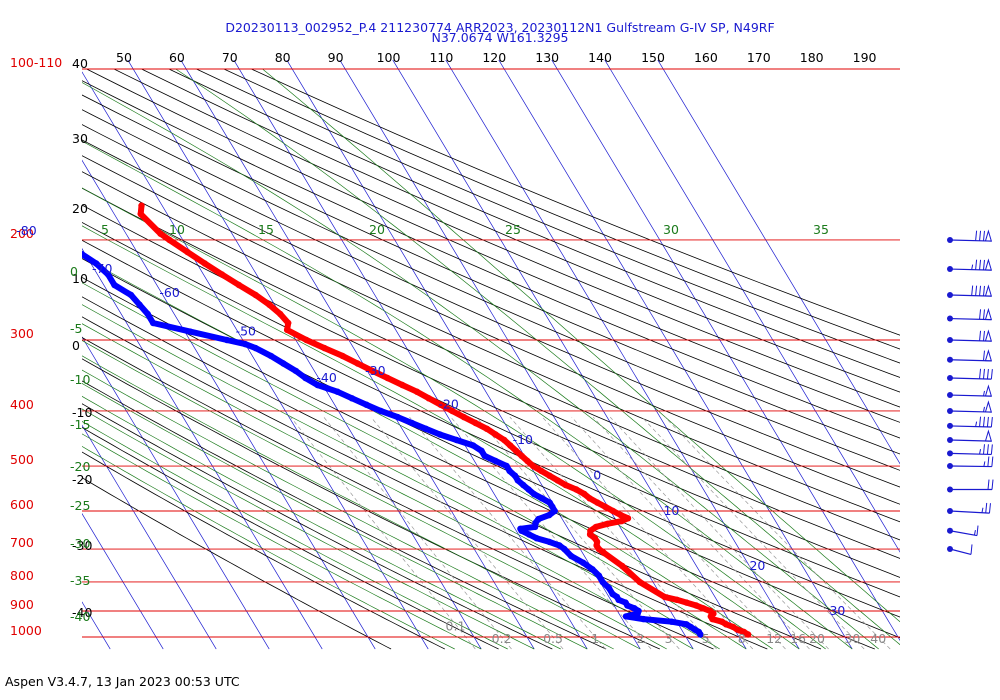 Image resolution: width=1000 pixels, height=700 pixels. I want to click on mixing-ratio-label: 8, so click(742, 638).